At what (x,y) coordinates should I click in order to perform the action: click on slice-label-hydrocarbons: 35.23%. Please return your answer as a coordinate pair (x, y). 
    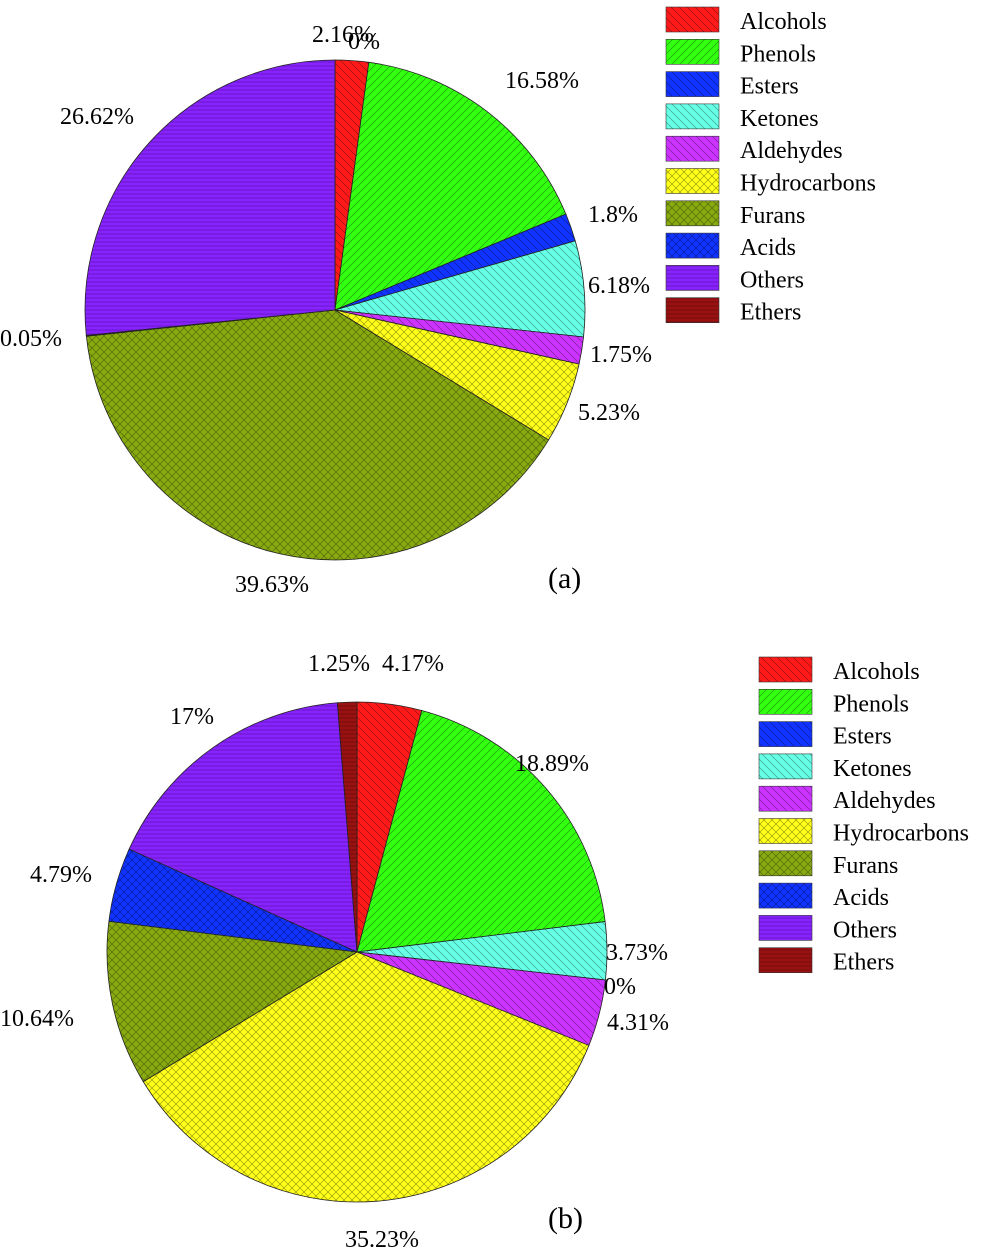
    Looking at the image, I should click on (382, 1240).